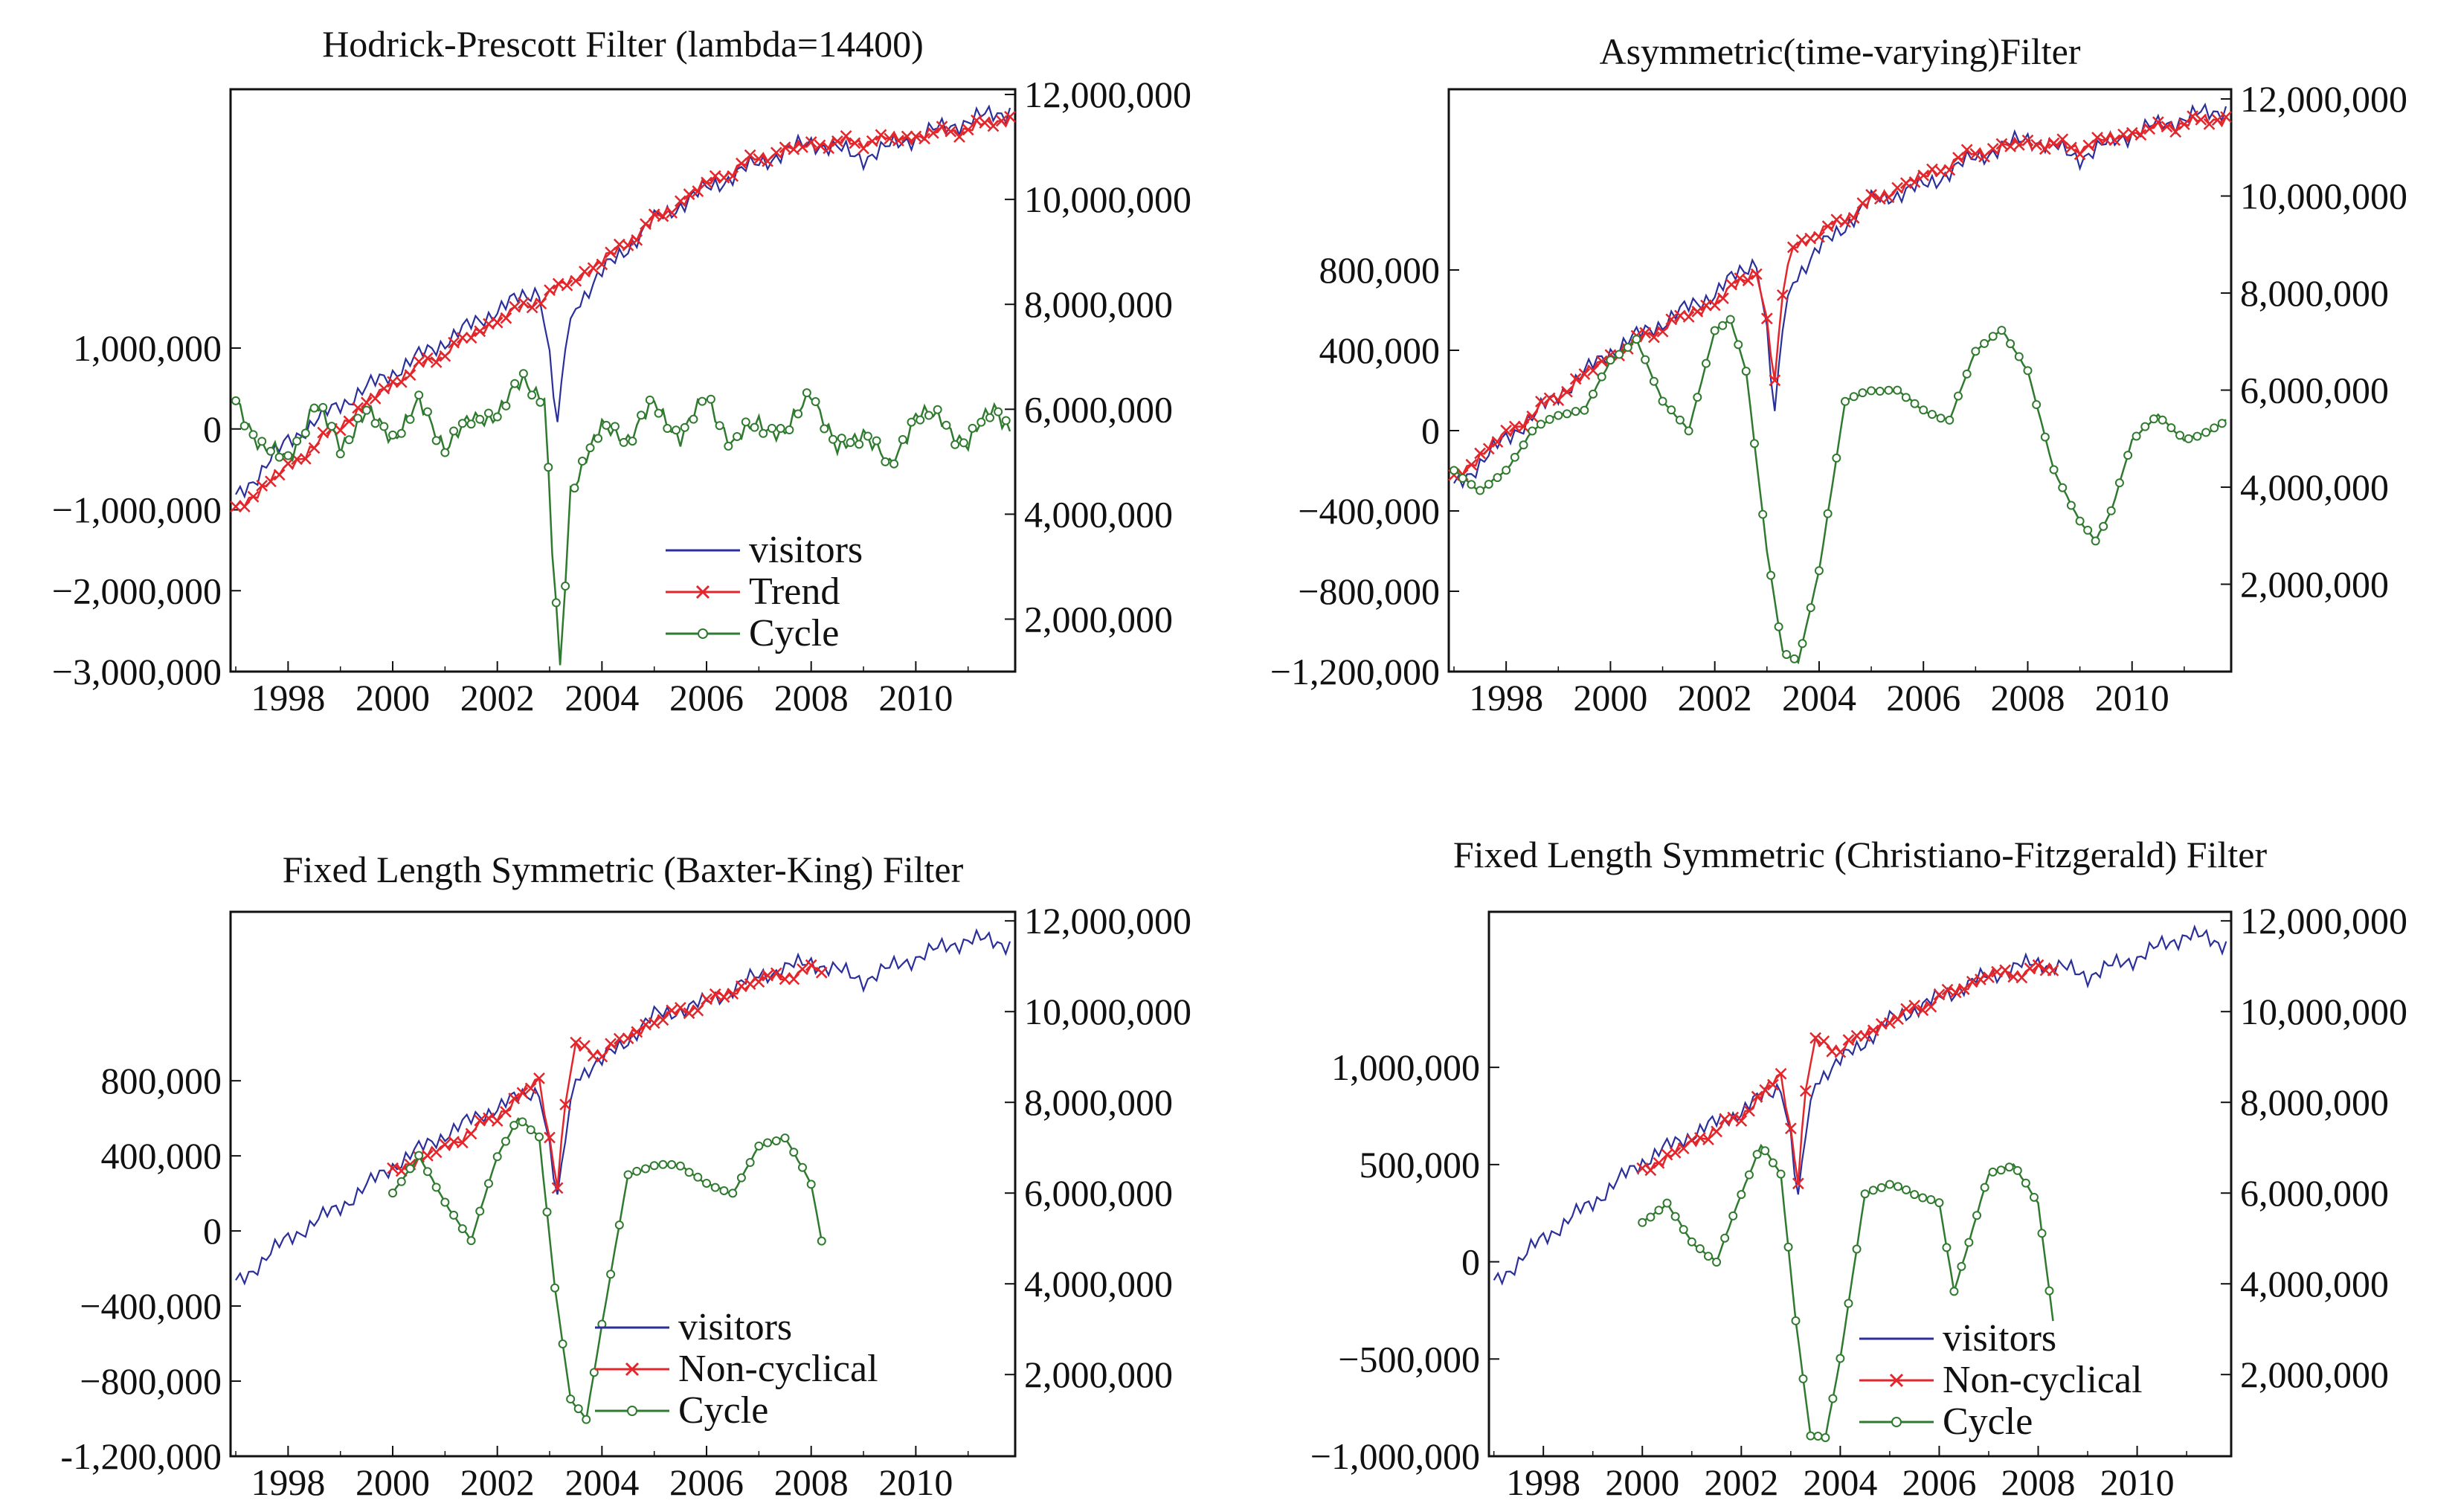  I want to click on plot-frame, so click(623, 1184).